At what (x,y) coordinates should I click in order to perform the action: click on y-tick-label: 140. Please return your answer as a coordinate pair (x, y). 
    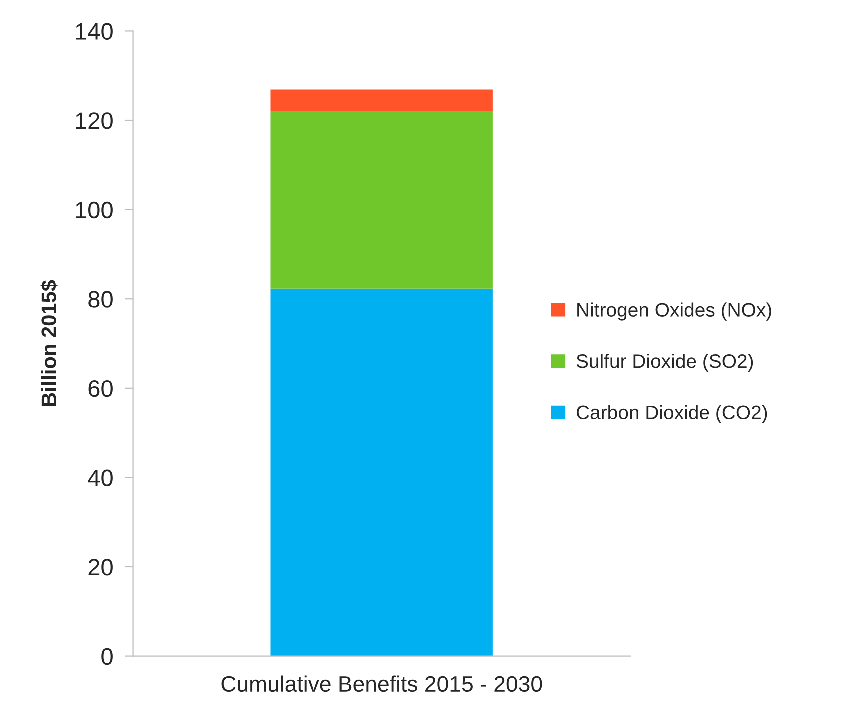
    Looking at the image, I should click on (94, 31).